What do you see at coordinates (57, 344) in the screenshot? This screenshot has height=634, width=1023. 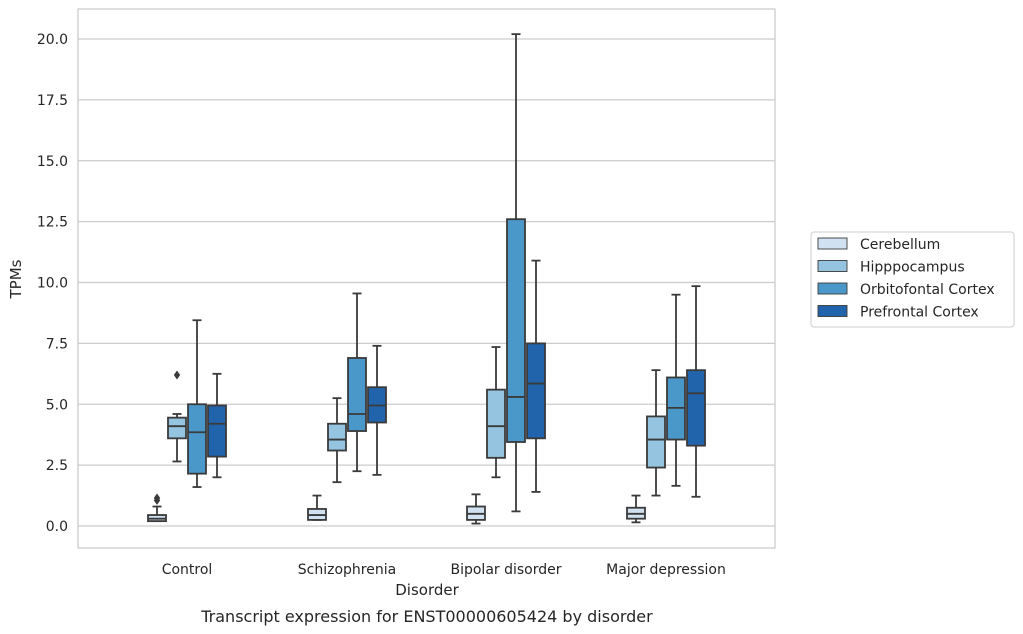 I see `y-tick-label: 7.5` at bounding box center [57, 344].